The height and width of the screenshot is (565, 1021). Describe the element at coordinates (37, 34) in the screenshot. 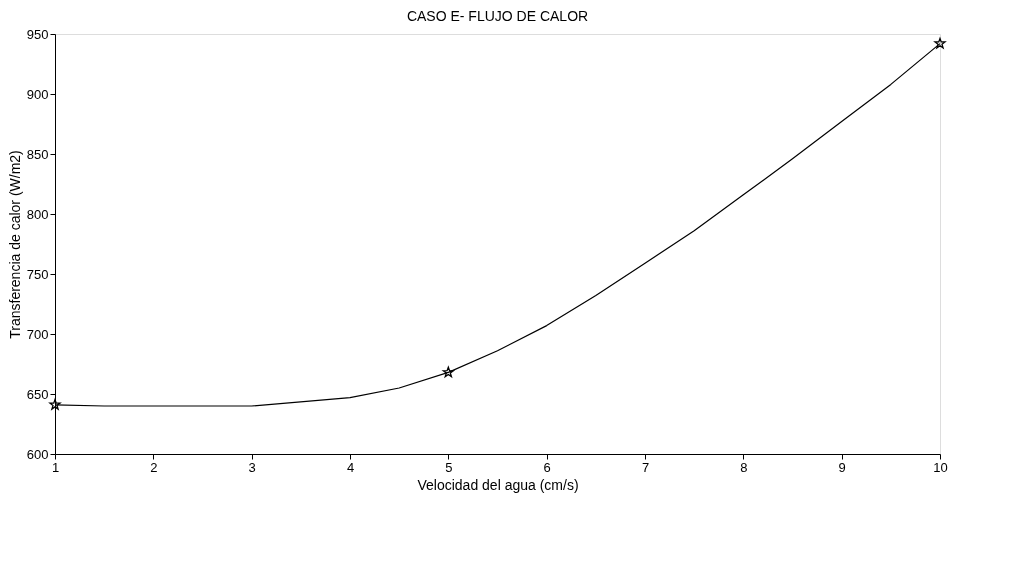

I see `y-tick-label: 950` at that location.